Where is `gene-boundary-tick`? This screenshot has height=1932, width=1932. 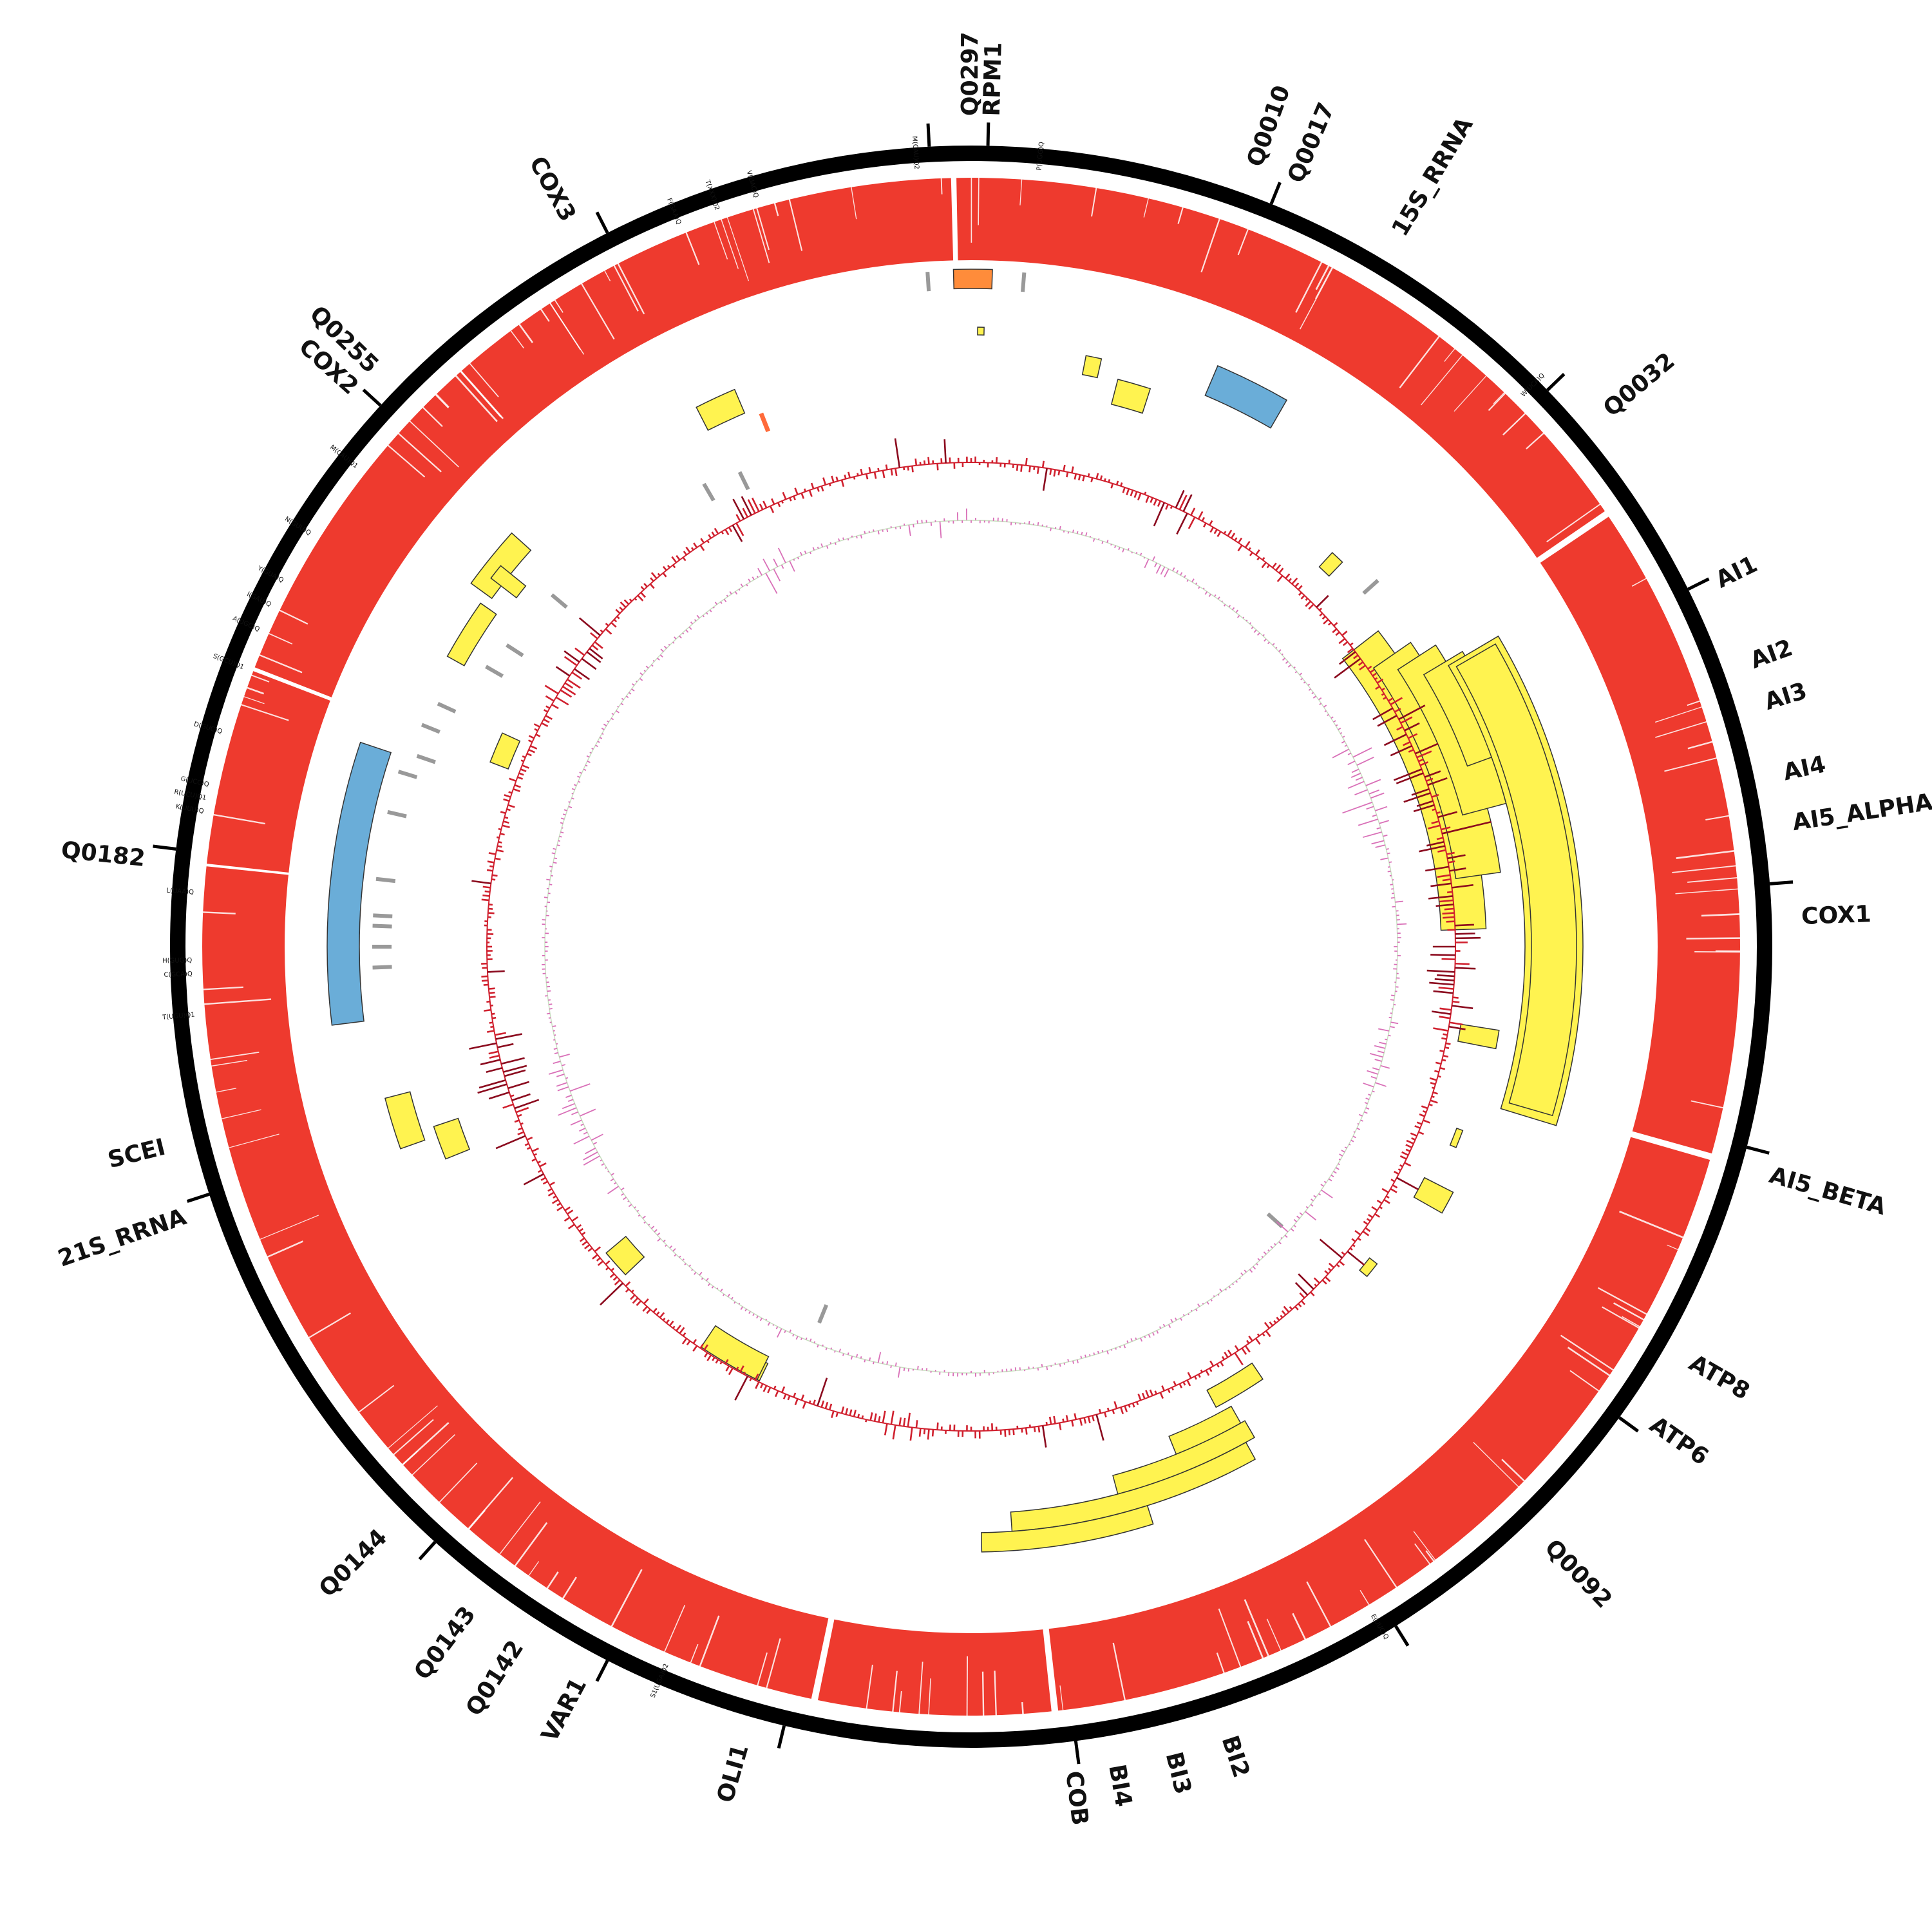
gene-boundary-tick is located at coordinates (929, 135).